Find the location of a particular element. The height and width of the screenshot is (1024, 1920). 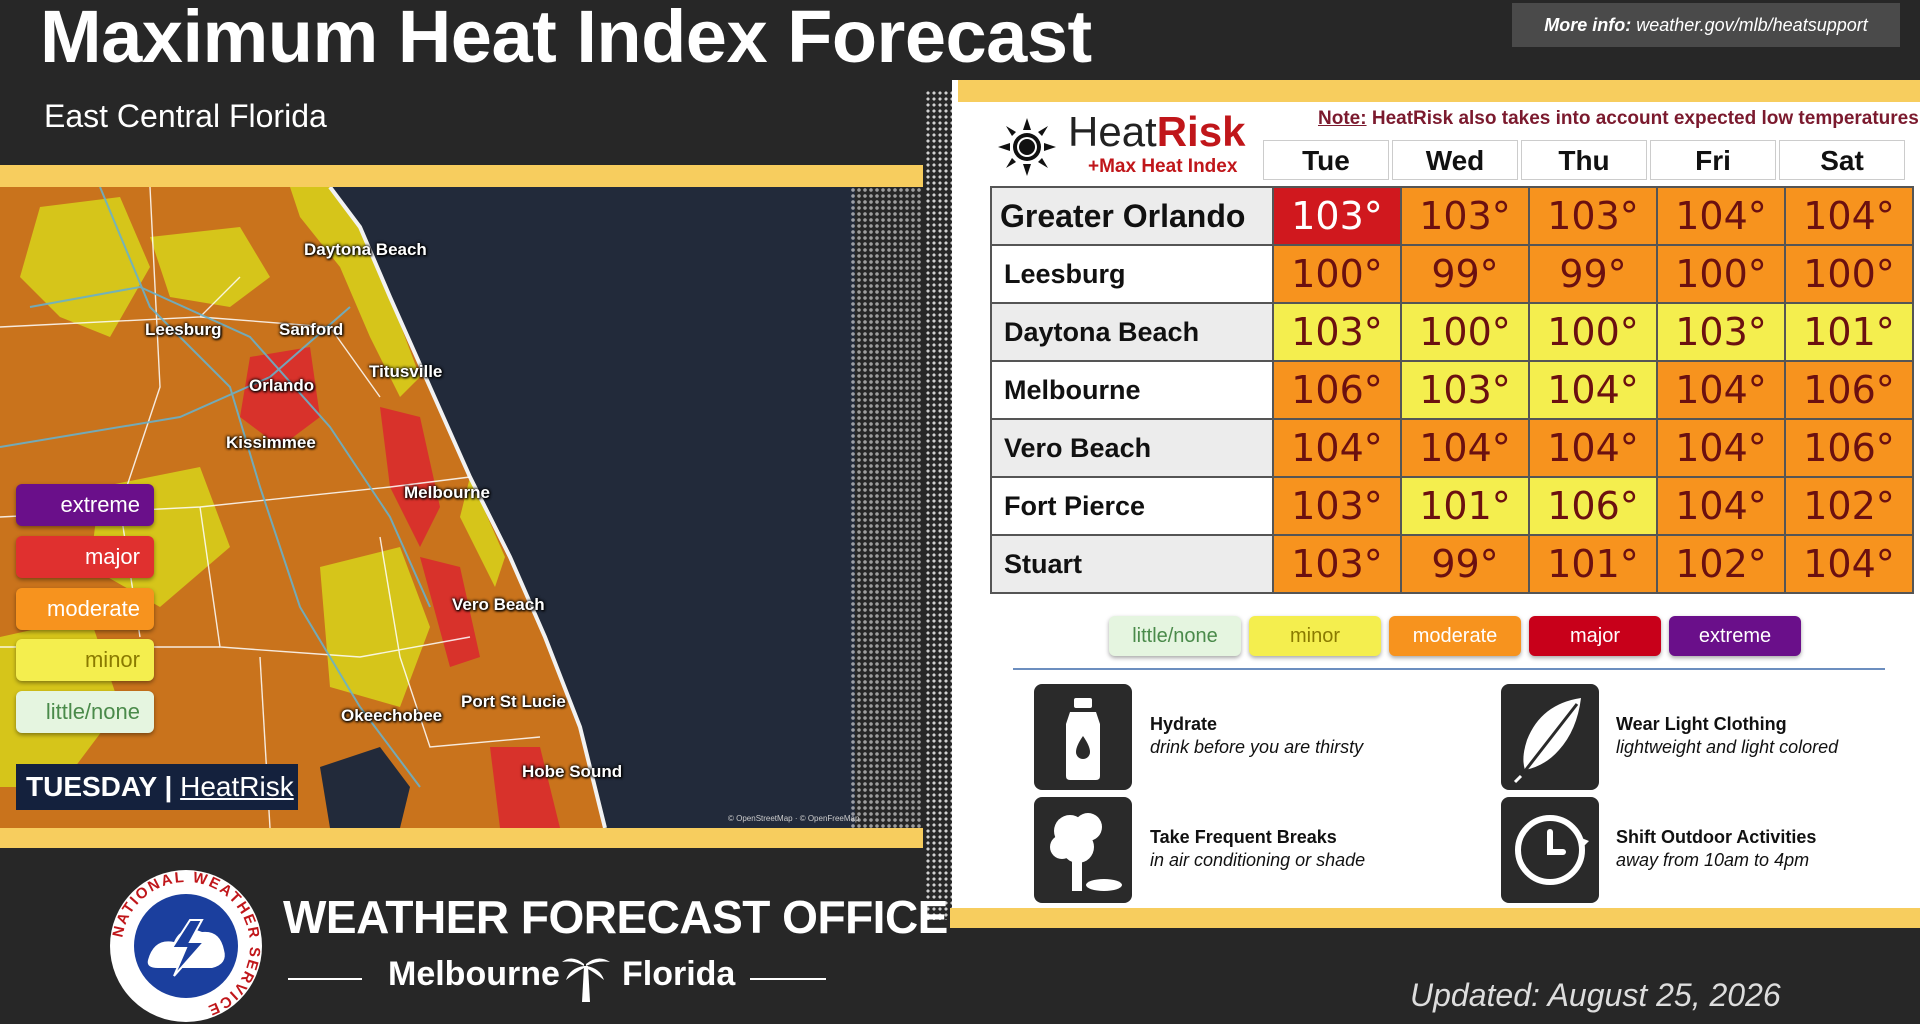

tip-sub-shift: away from 10am to 4pm is located at coordinates (1713, 860).